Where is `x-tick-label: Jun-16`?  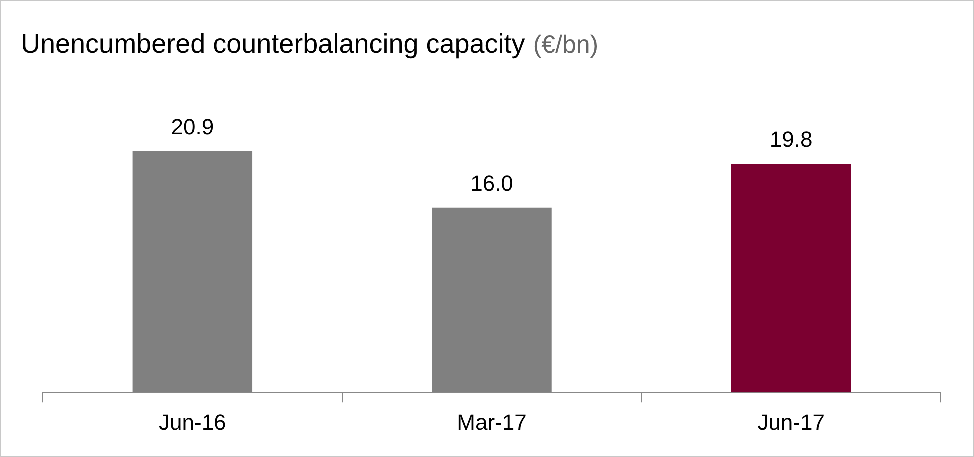
x-tick-label: Jun-16 is located at coordinates (192, 422).